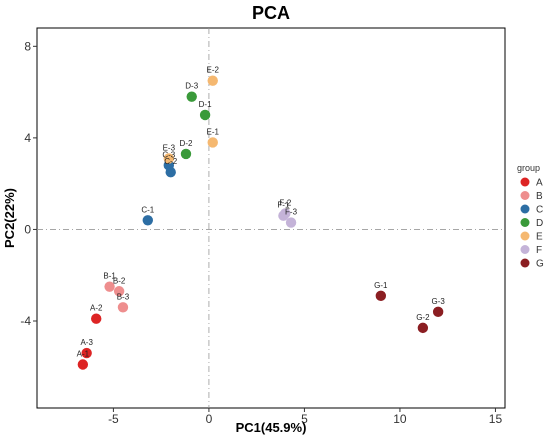 The height and width of the screenshot is (439, 550). I want to click on point-label-a-1: A-1, so click(83, 354).